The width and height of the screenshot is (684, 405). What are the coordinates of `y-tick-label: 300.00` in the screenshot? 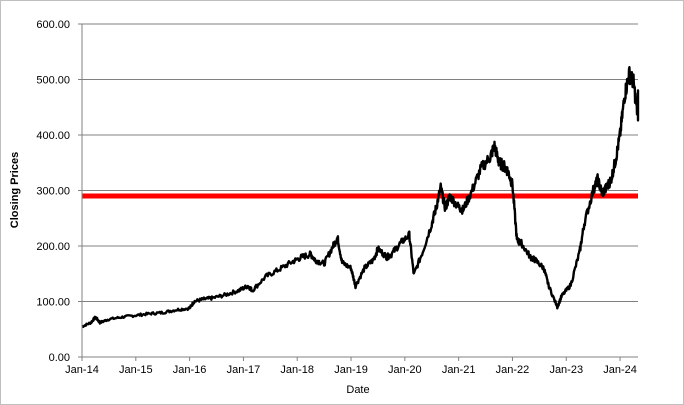 It's located at (53, 192).